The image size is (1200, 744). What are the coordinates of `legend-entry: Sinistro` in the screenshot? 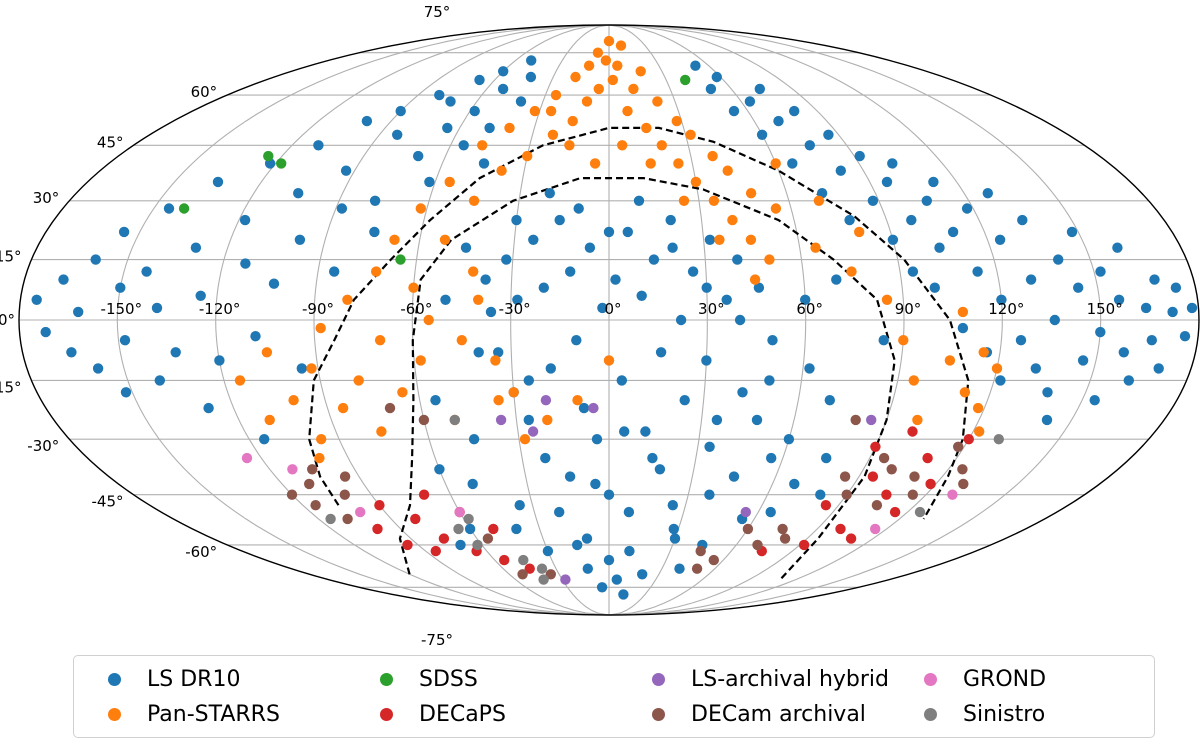 It's located at (984, 714).